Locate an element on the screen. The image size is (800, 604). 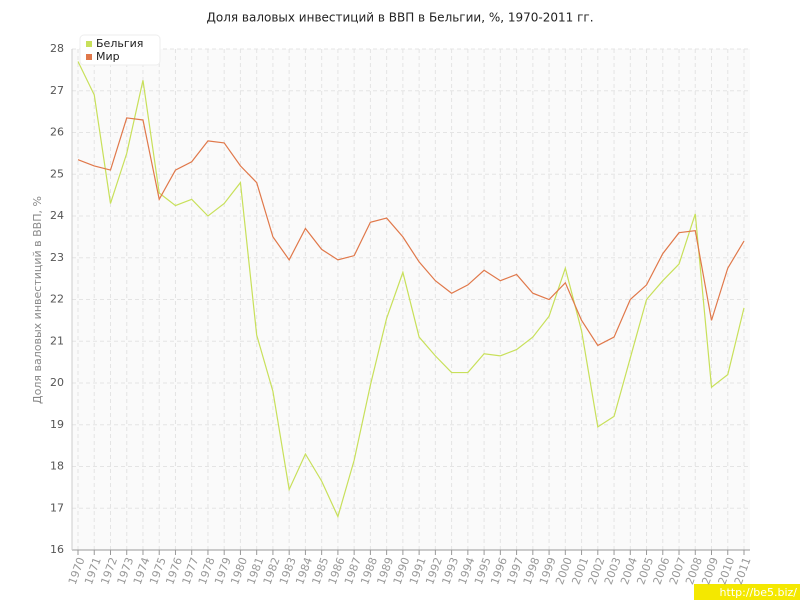
y-tick-label: 21 is located at coordinates (57, 340).